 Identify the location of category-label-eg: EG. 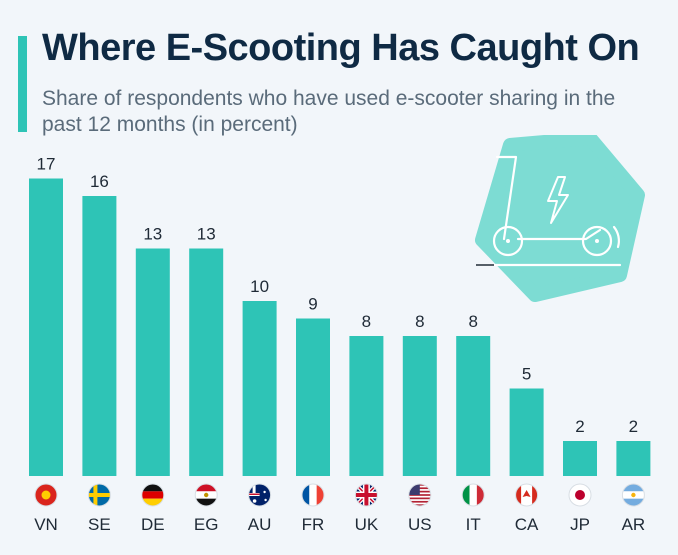
(206, 524).